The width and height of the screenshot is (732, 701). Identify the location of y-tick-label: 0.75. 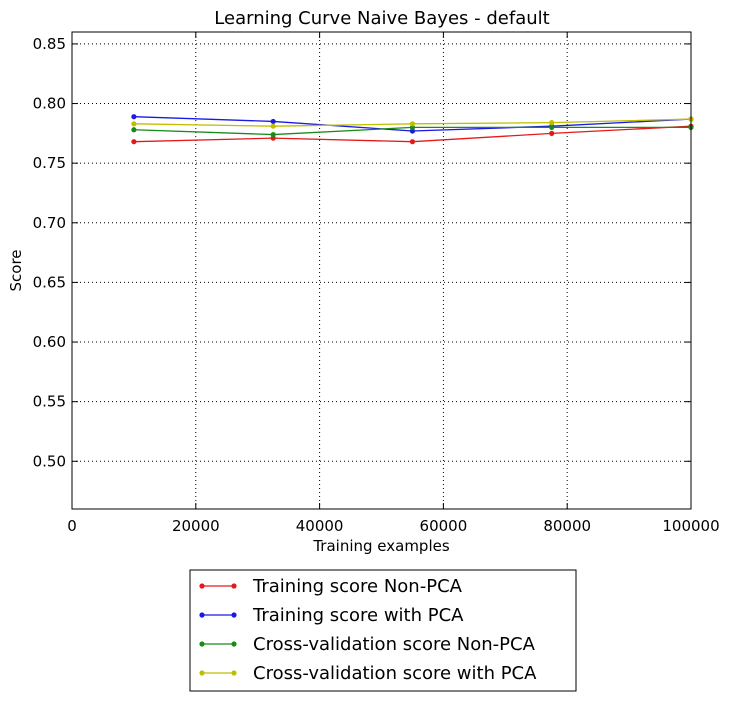
(49, 163).